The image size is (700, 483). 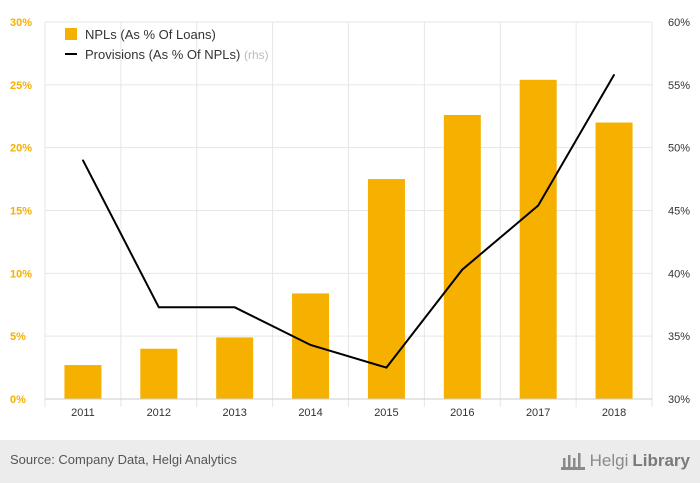 I want to click on helgi-library-logo: Helgi Library, so click(x=625, y=461).